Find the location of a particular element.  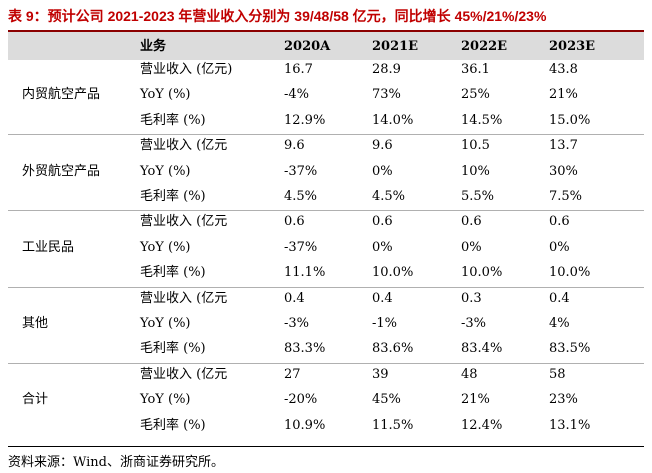

group-label: 外贸航空产品 is located at coordinates (61, 171).